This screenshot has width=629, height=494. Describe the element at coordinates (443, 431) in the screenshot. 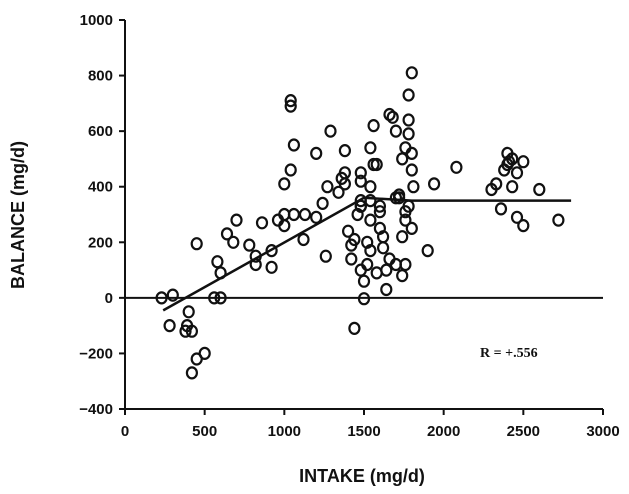

I see `x-tick-label: 2000` at that location.